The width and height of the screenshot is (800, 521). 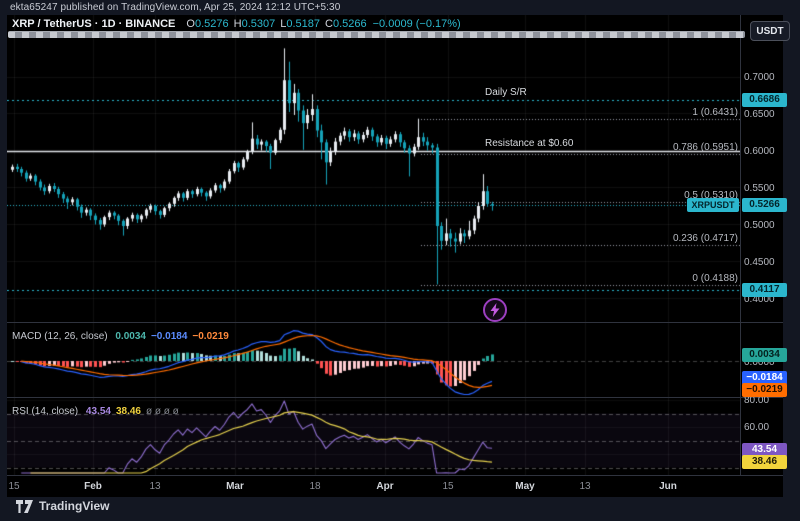 What do you see at coordinates (283, 24) in the screenshot?
I see `ohlc-label: L` at bounding box center [283, 24].